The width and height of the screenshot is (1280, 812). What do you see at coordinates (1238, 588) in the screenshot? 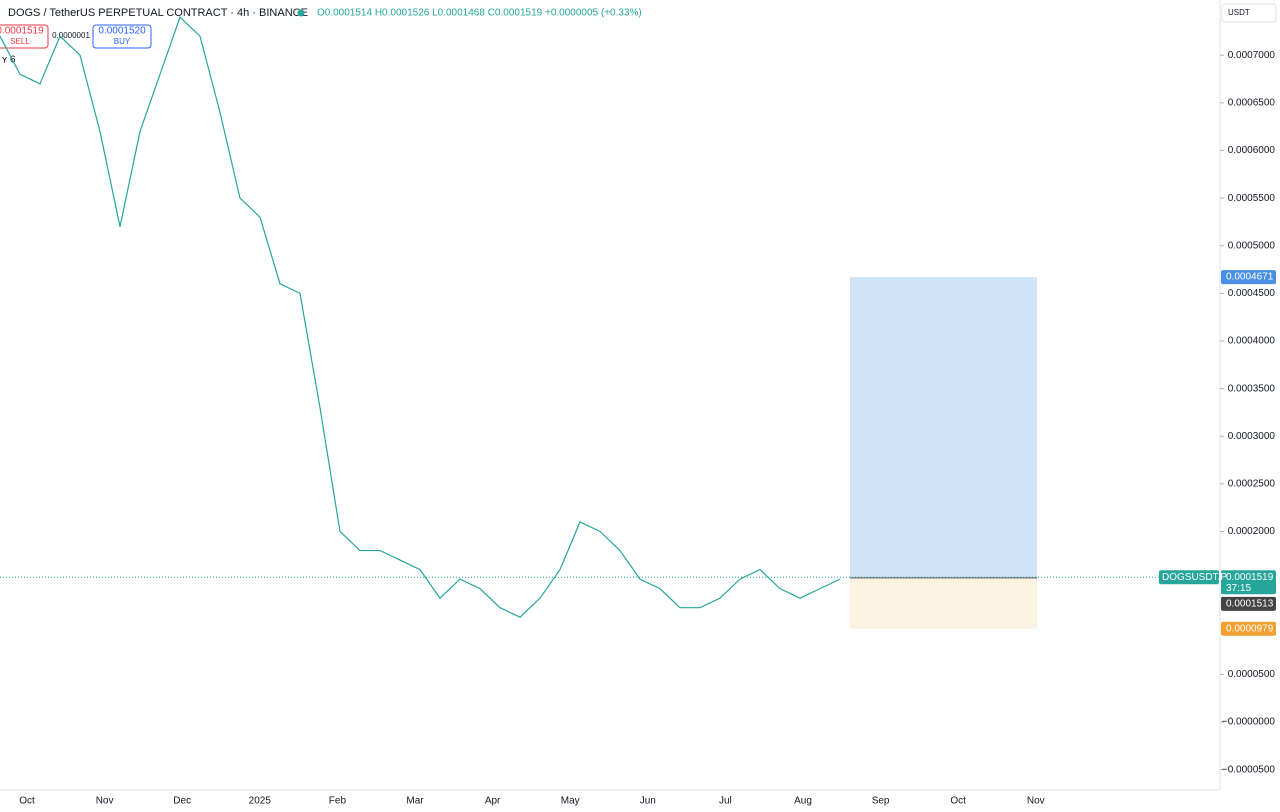
I see `countdown: 37:15` at bounding box center [1238, 588].